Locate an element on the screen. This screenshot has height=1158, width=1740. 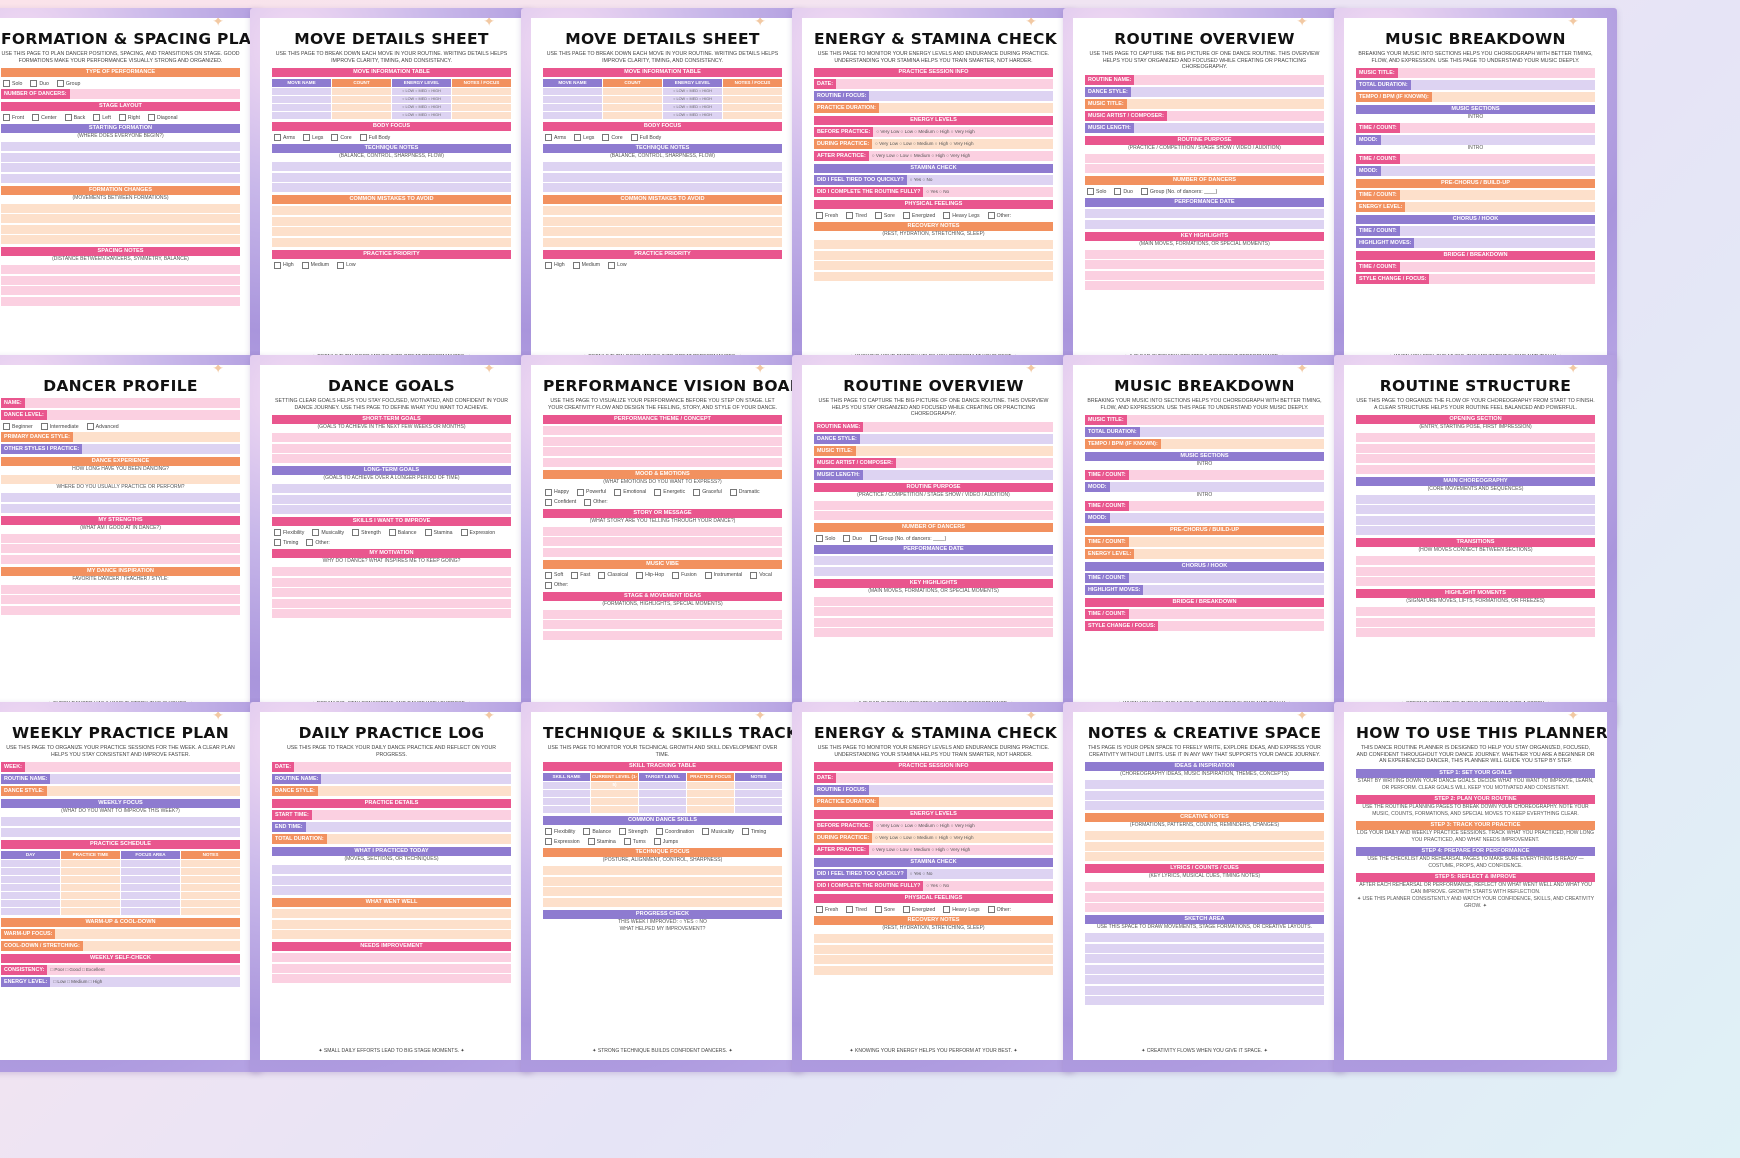
checkbox-option: Timing is located at coordinates (286, 542).